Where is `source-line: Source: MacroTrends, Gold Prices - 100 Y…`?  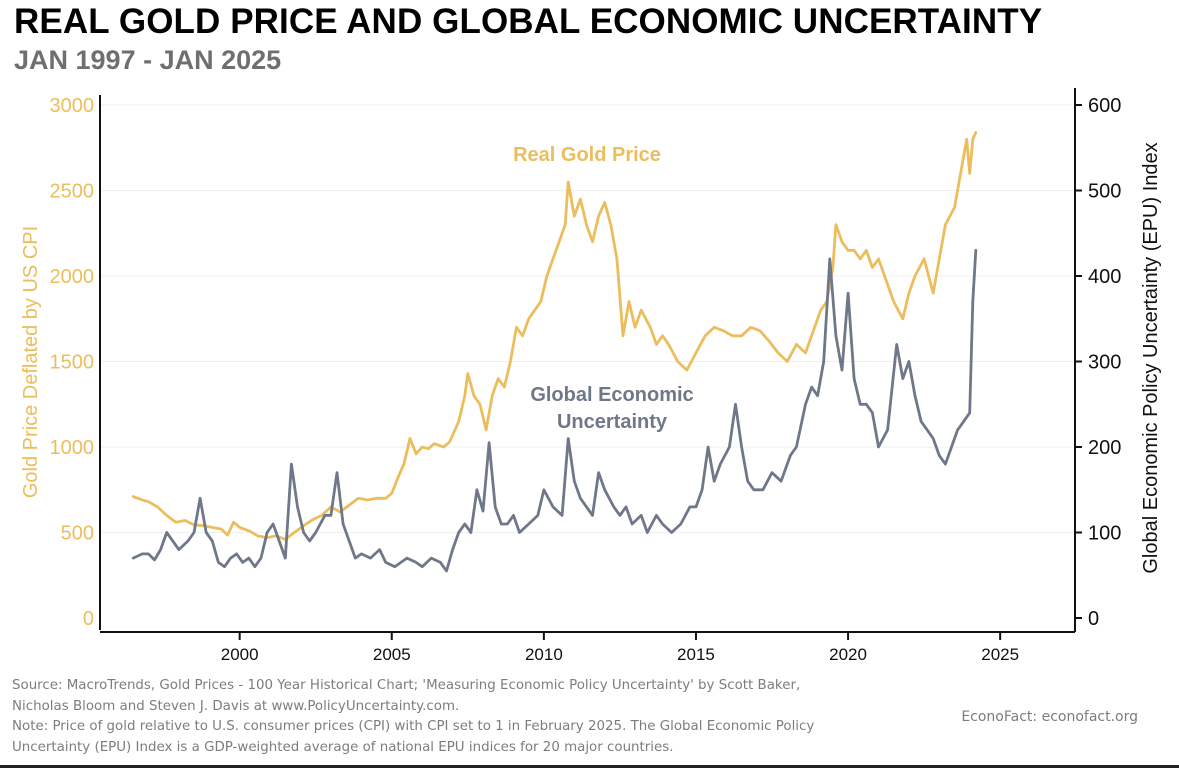
source-line: Source: MacroTrends, Gold Prices - 100 Y… is located at coordinates (406, 685).